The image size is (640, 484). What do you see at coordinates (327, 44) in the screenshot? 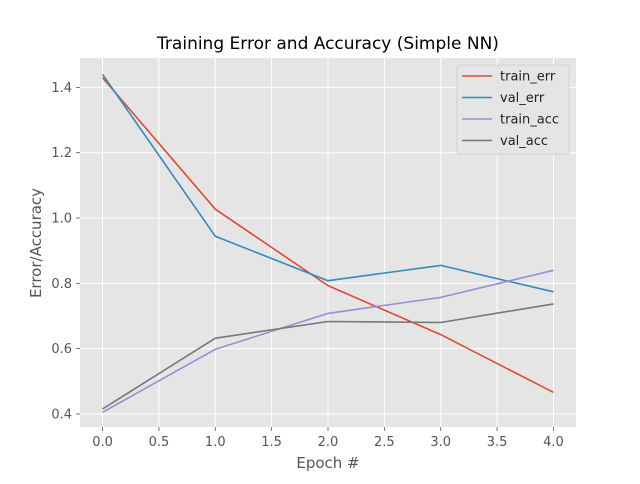
I see `chart-title: Training Error and Accuracy (Simple NN)` at bounding box center [327, 44].